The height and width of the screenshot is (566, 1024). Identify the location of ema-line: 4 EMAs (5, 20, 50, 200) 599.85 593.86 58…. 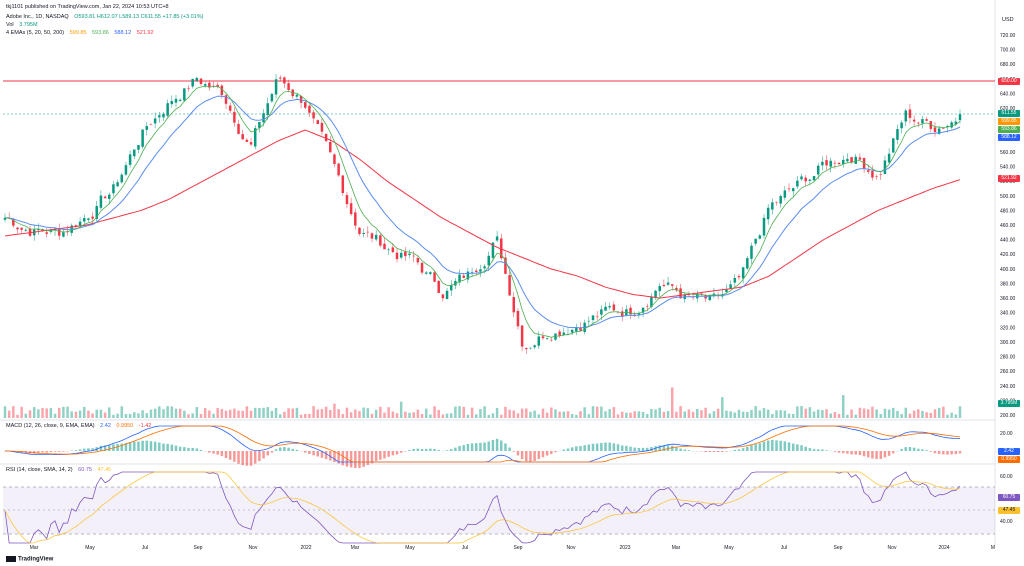
(82, 33).